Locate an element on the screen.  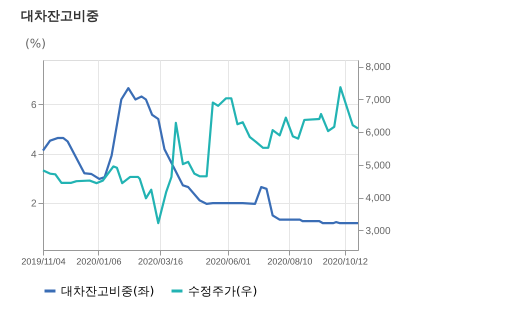
x-tick-label: 2020/10/12 is located at coordinates (345, 261).